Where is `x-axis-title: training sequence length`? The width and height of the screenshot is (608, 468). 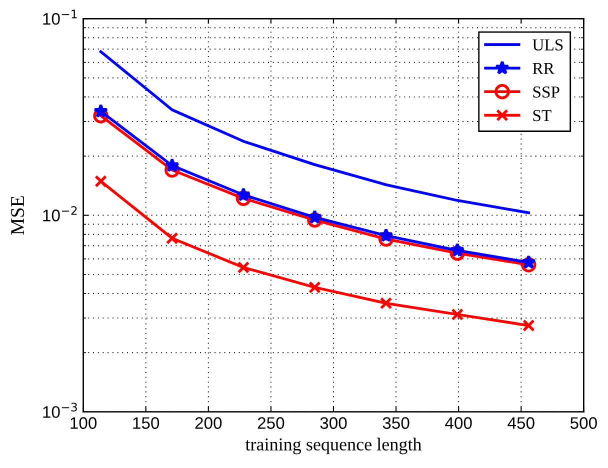
x-axis-title: training sequence length is located at coordinates (333, 446).